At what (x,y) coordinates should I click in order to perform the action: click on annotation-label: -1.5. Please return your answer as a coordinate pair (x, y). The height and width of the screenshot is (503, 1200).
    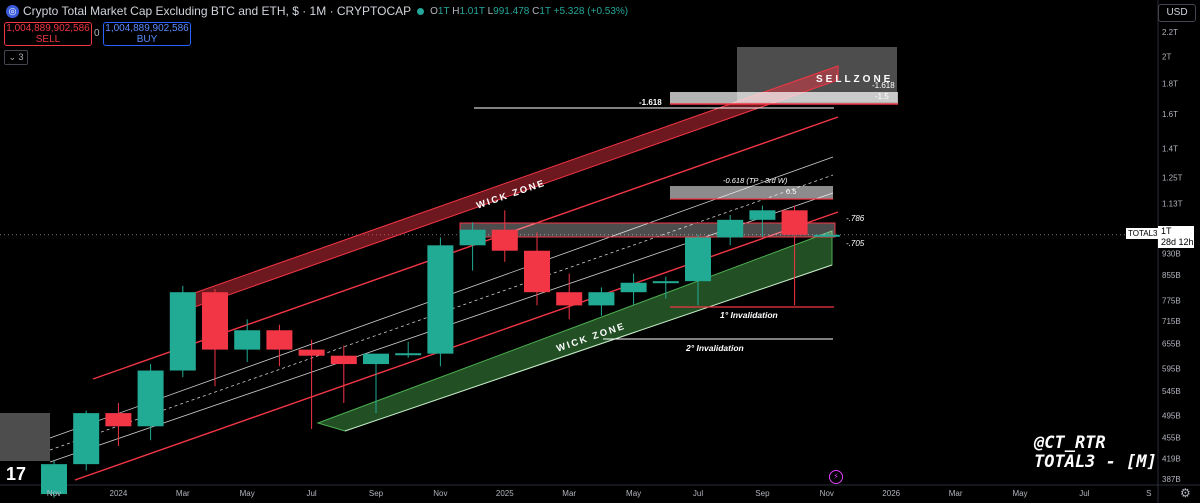
    Looking at the image, I should click on (882, 96).